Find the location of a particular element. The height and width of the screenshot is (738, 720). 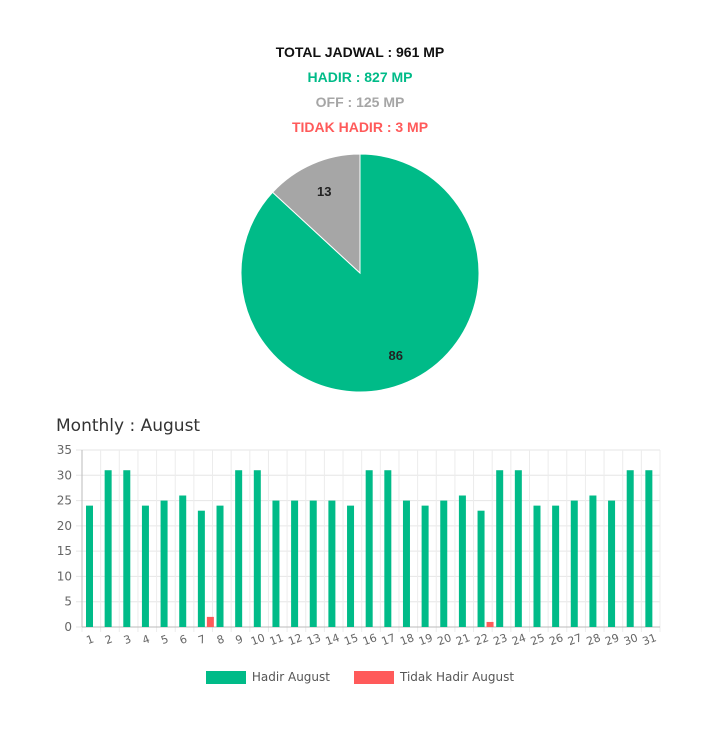

pie-label-off: 13 is located at coordinates (324, 191).